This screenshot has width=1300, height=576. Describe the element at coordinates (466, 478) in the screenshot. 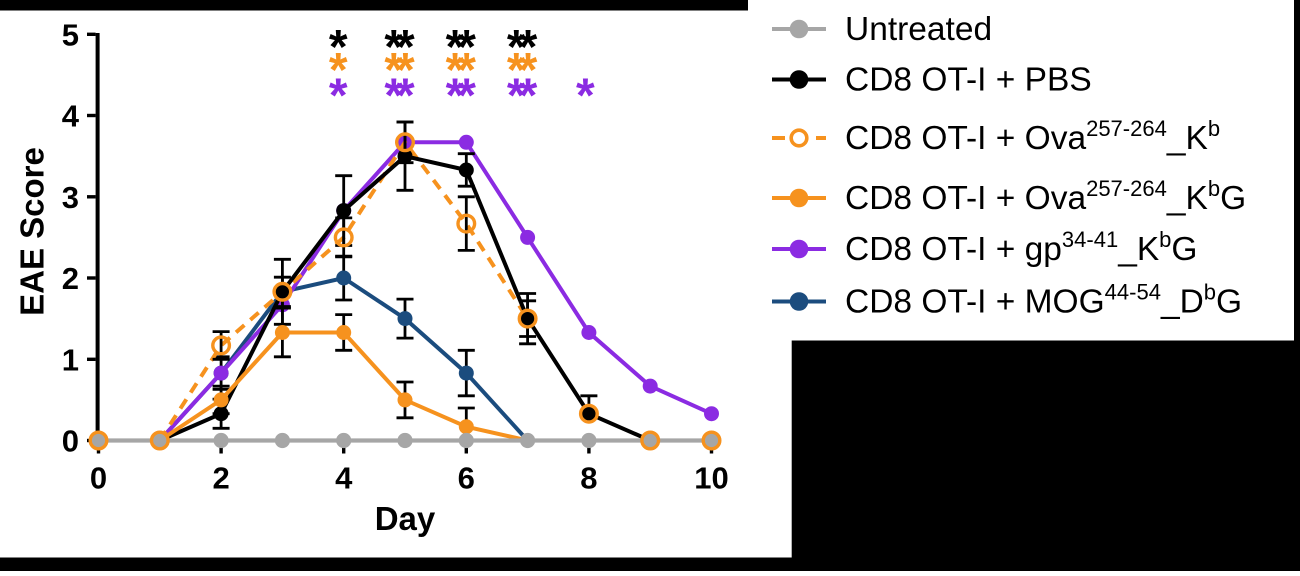

I see `svg-text: 6` at that location.